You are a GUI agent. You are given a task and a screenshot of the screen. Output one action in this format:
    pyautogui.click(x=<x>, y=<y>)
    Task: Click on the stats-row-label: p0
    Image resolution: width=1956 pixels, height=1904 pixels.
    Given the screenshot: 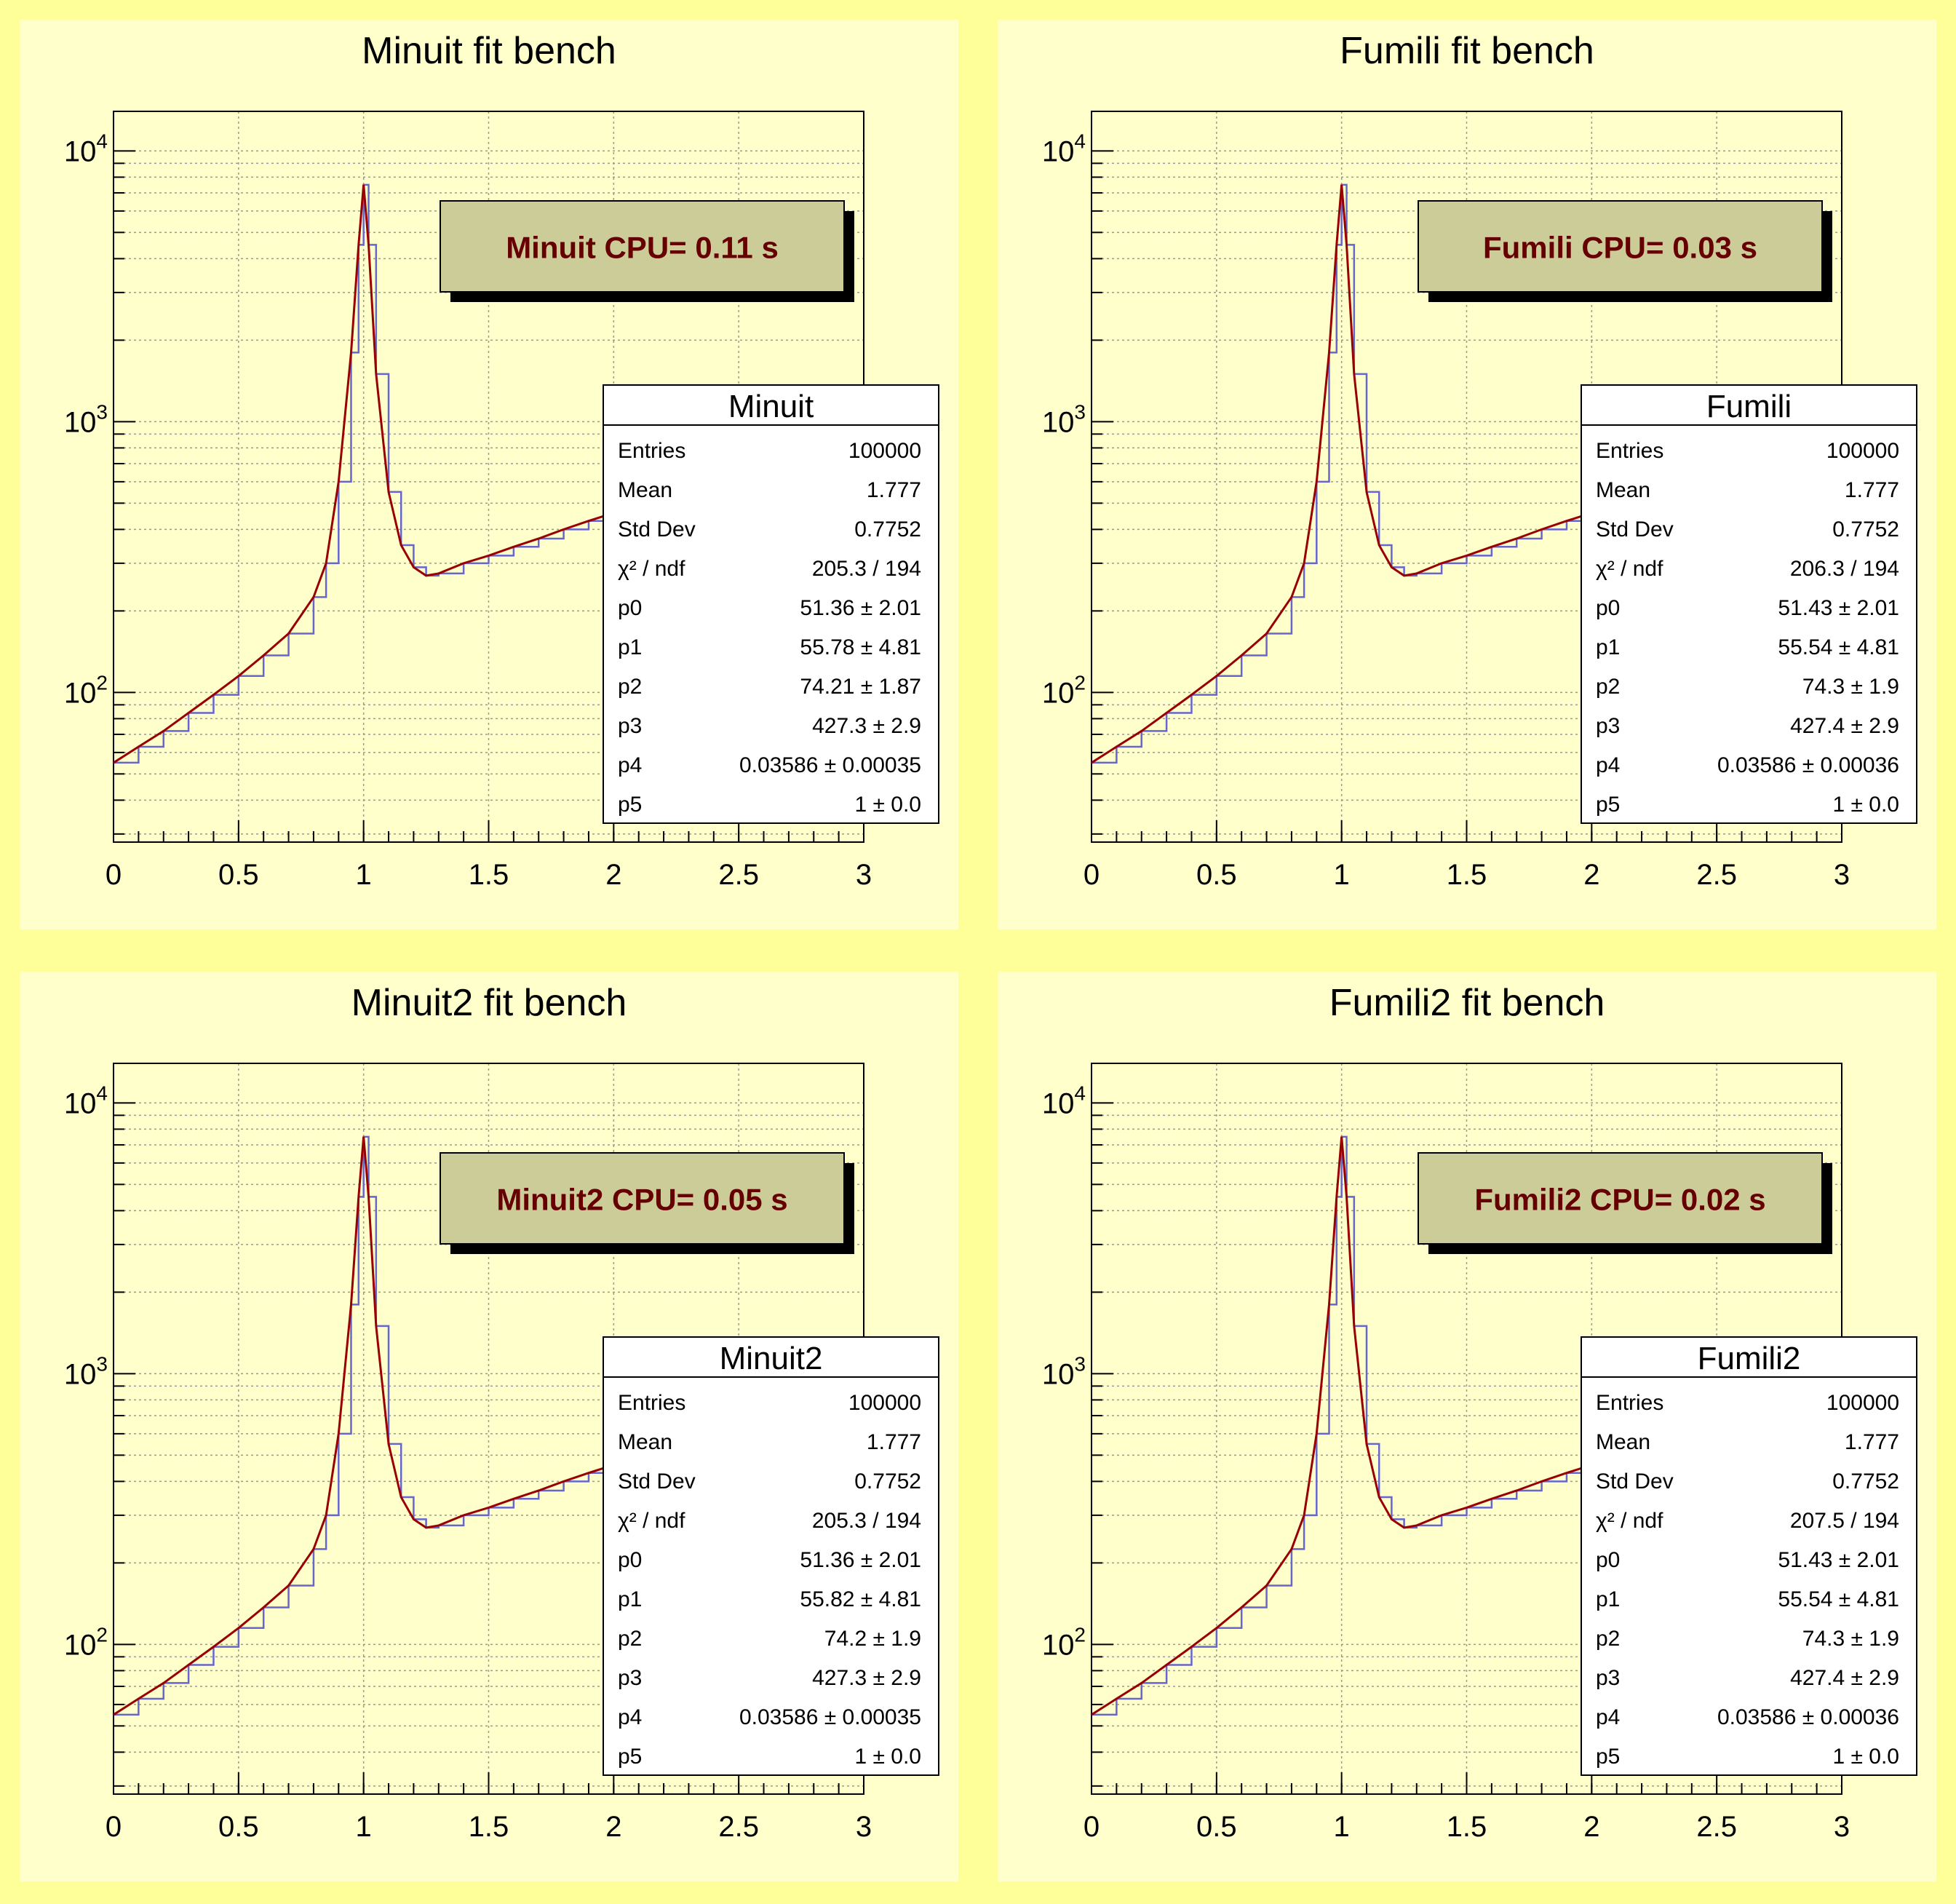 What is the action you would take?
    pyautogui.click(x=1608, y=608)
    